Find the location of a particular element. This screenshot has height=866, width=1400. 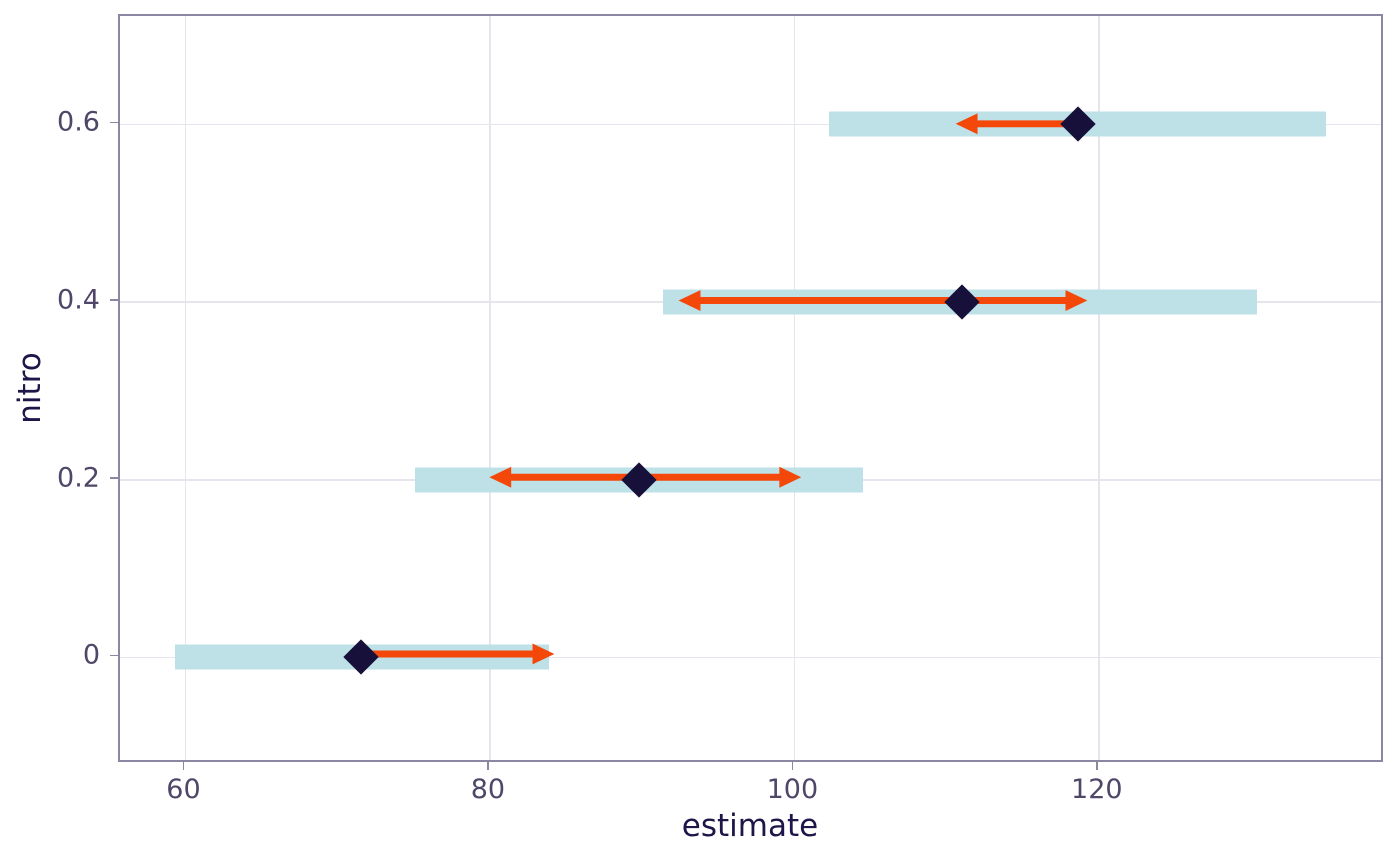

x-axis-title: estimate is located at coordinates (750, 826).